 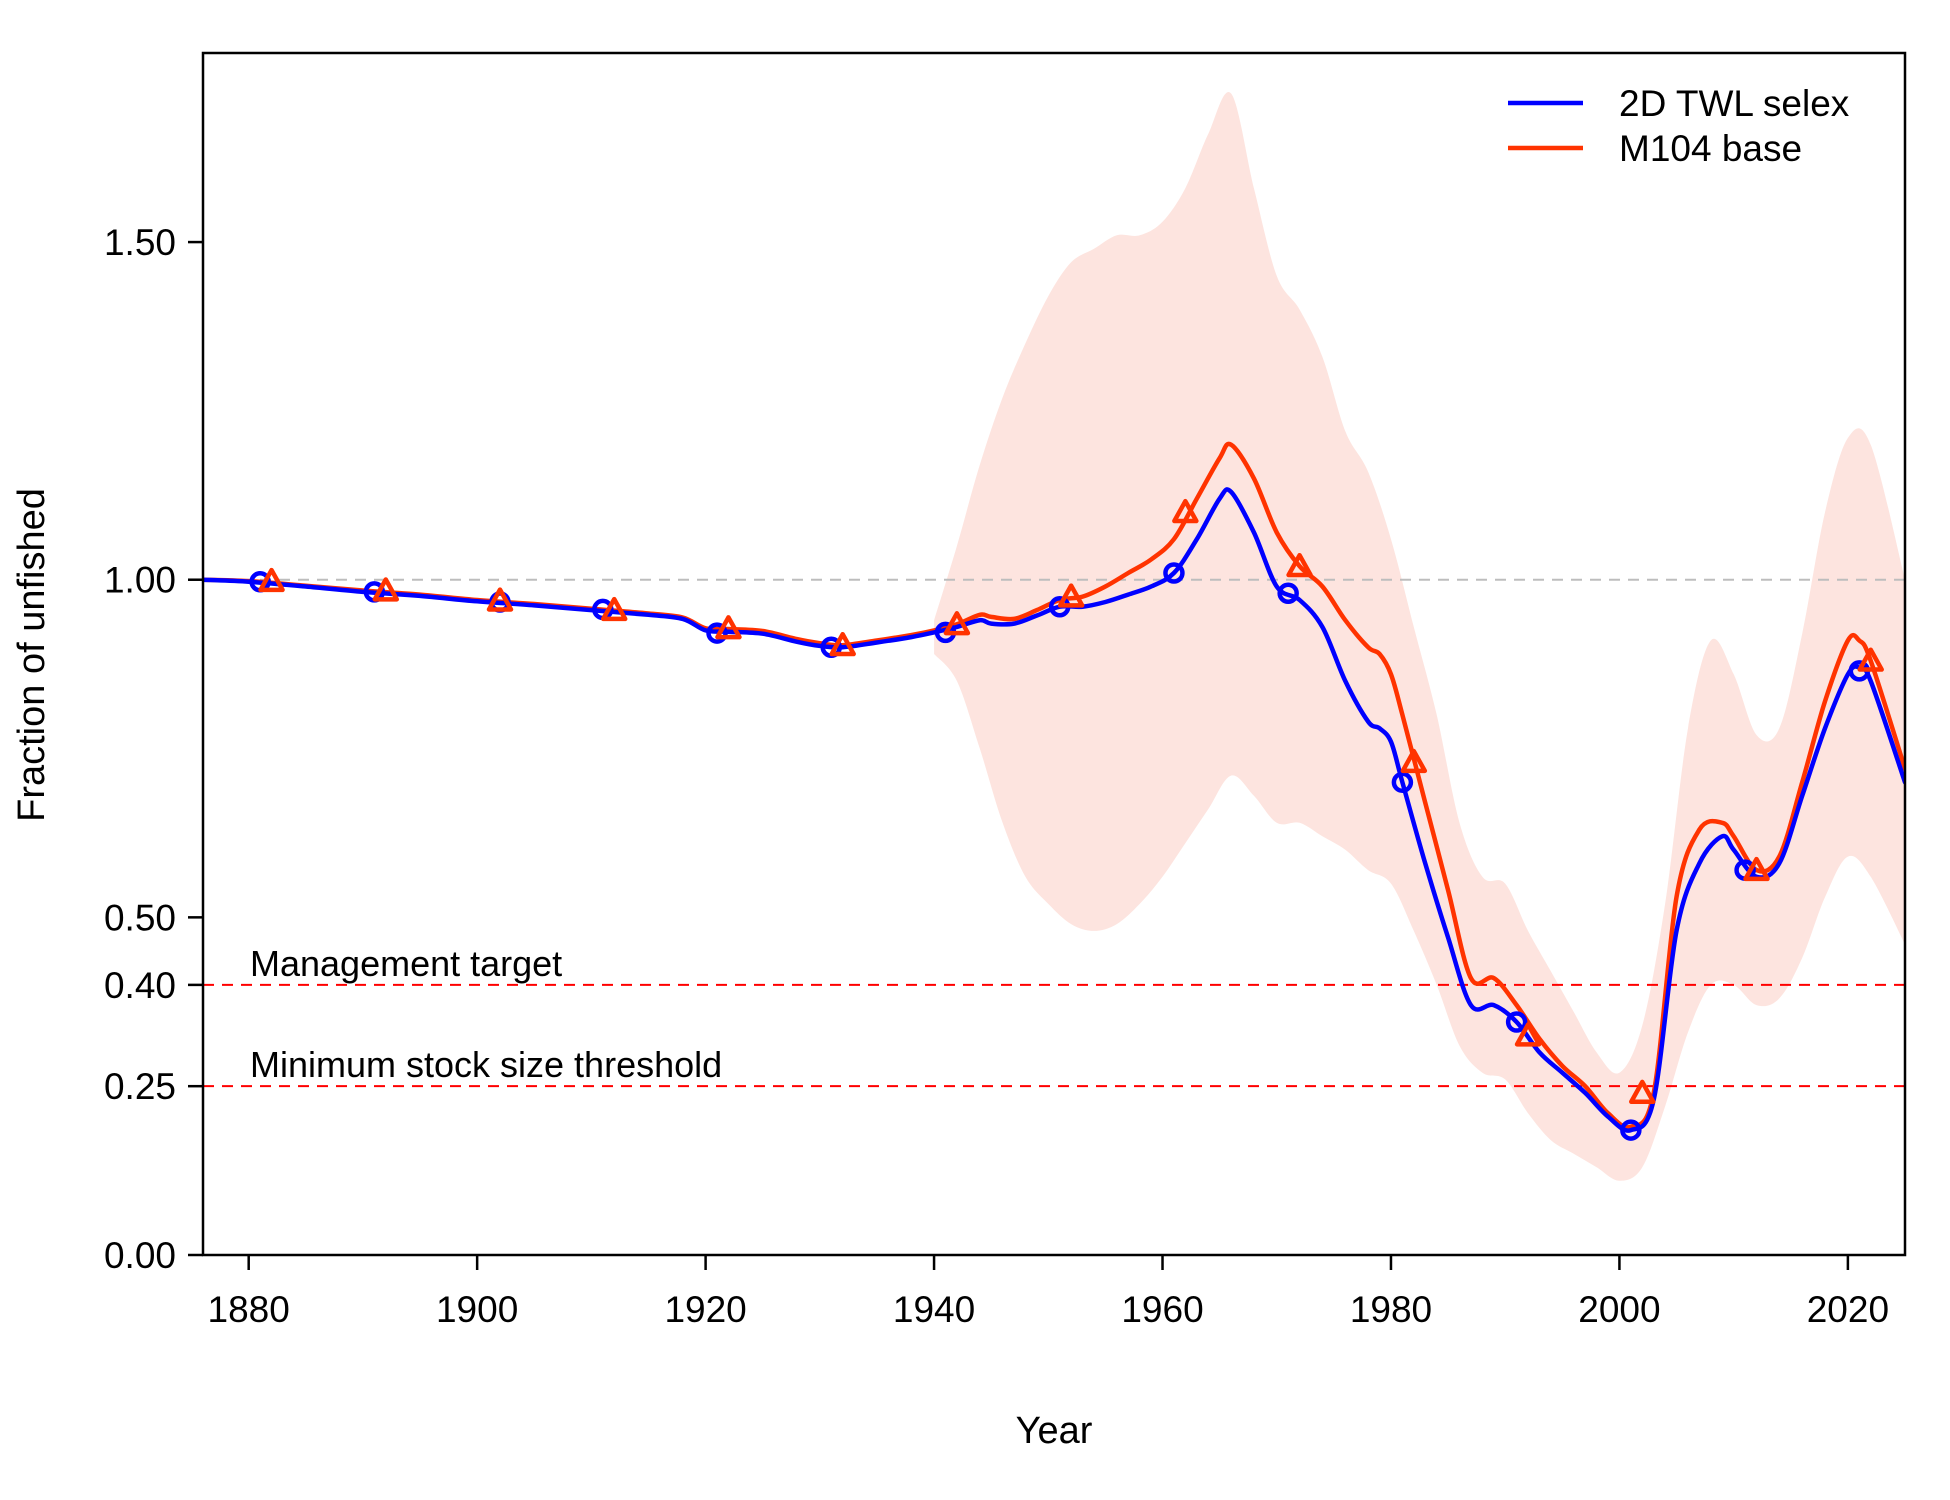 I want to click on y-tick-label-1: 0.25, so click(x=140, y=1086).